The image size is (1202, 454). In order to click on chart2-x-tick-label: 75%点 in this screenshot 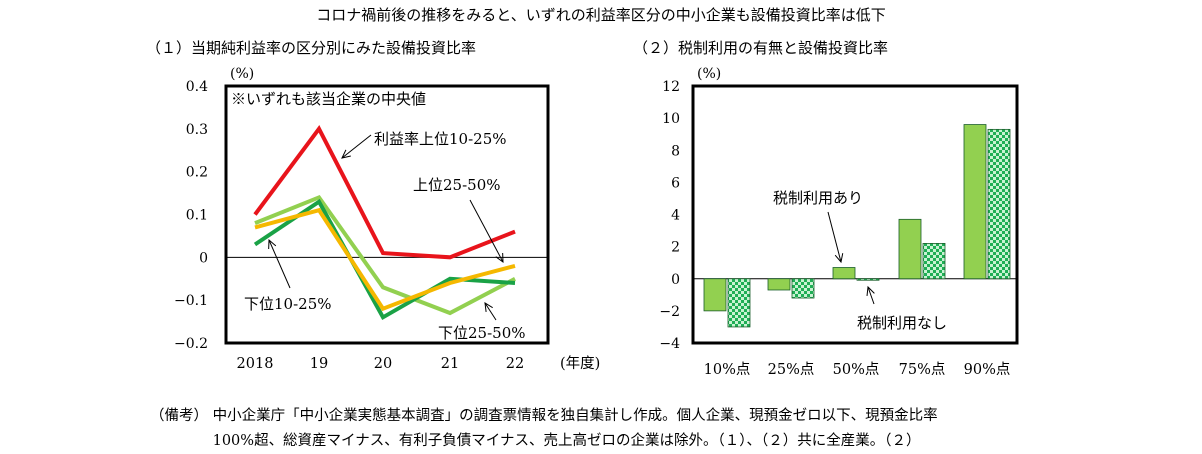, I will do `click(922, 369)`.